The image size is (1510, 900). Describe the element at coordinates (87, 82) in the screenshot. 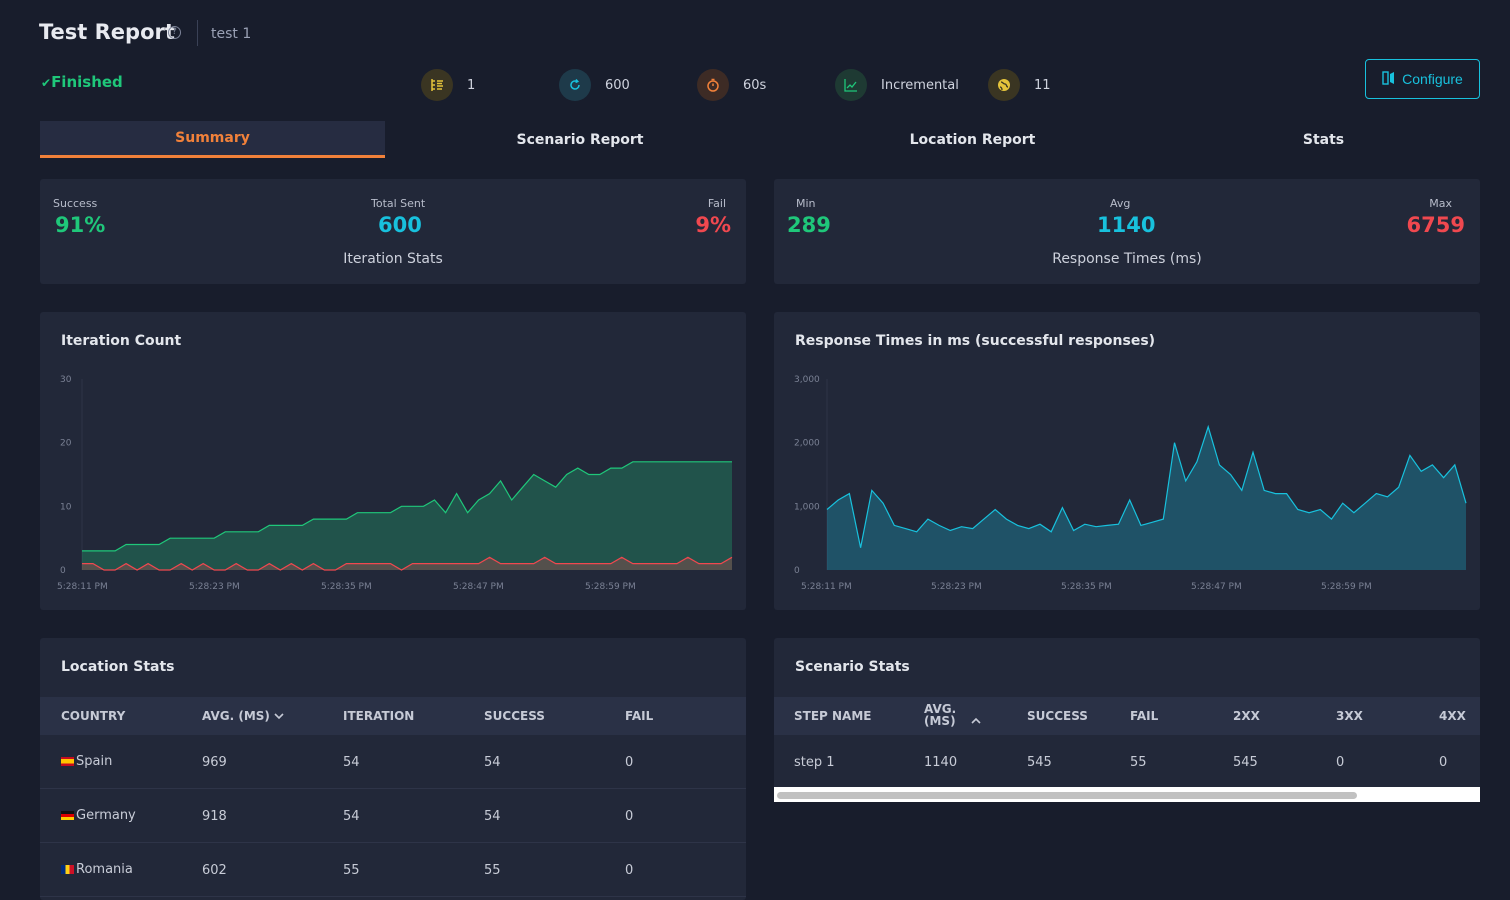

I see `status-text: Finished` at that location.